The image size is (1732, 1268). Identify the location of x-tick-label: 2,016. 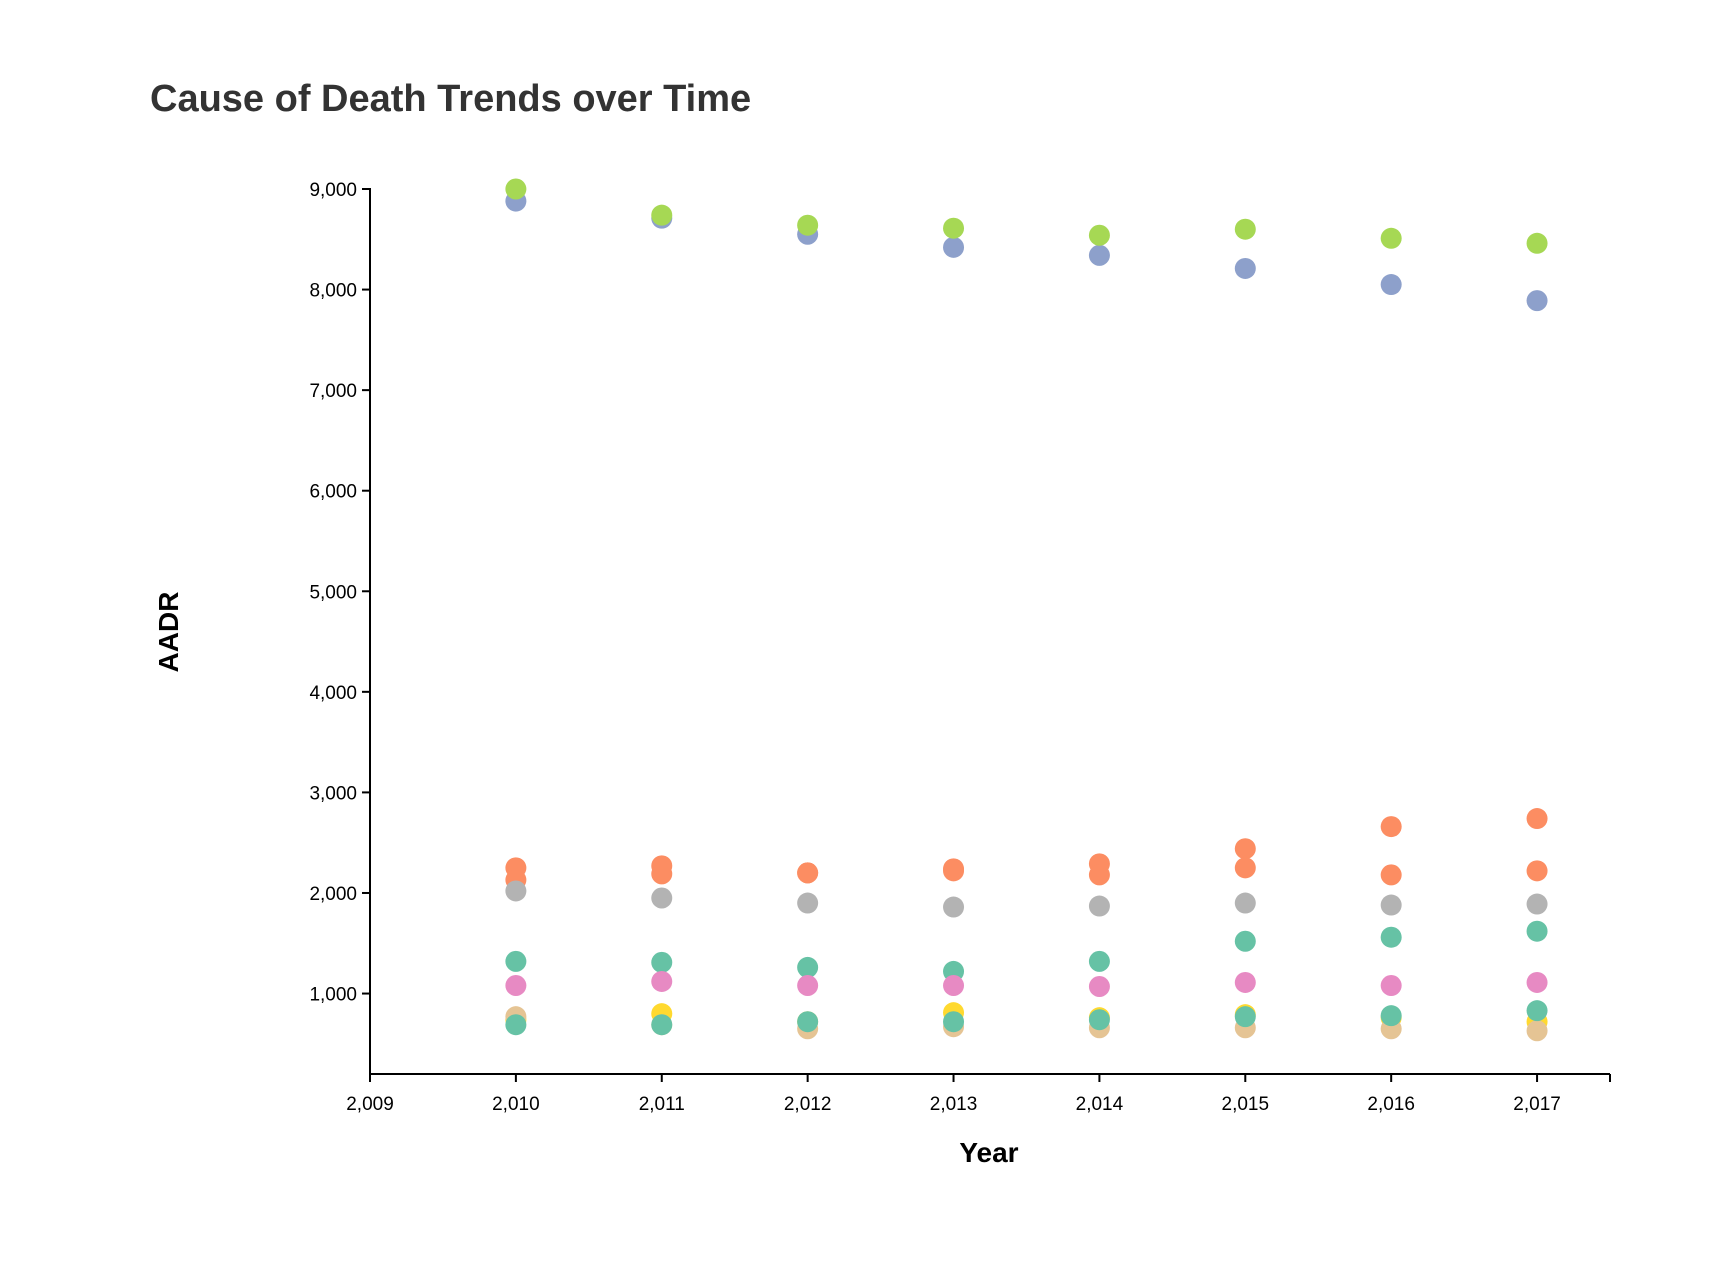
(1391, 1104).